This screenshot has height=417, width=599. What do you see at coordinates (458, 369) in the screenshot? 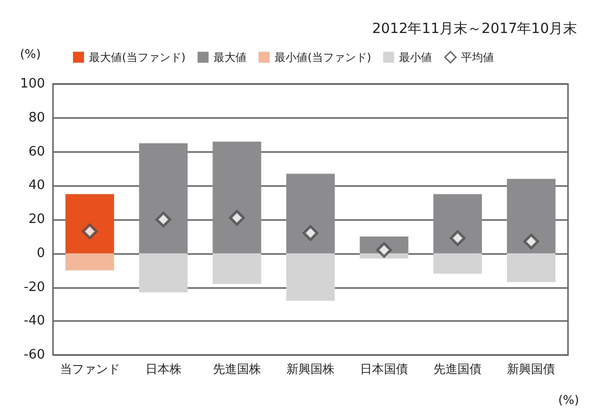
I see `x-tick-label: 先進国債` at bounding box center [458, 369].